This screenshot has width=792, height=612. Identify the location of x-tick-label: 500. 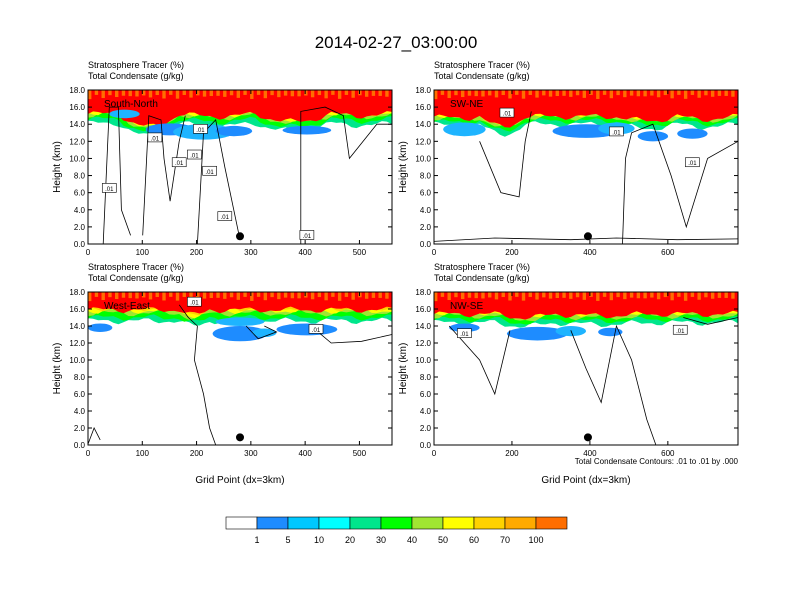
(360, 252).